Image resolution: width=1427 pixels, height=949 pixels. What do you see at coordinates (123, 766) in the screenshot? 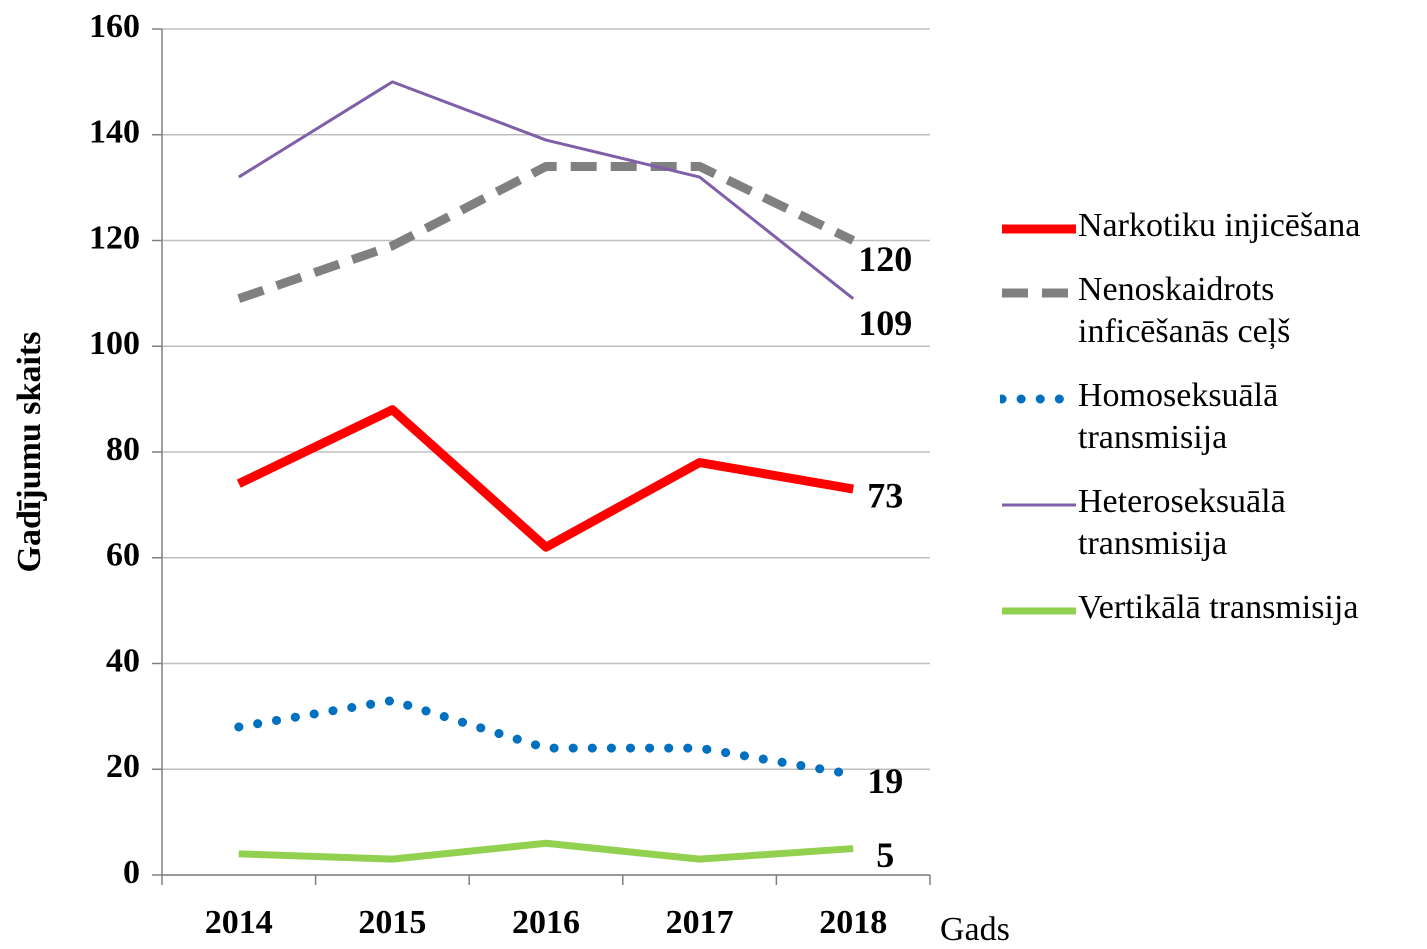
I see `y-tick-label: 20` at bounding box center [123, 766].